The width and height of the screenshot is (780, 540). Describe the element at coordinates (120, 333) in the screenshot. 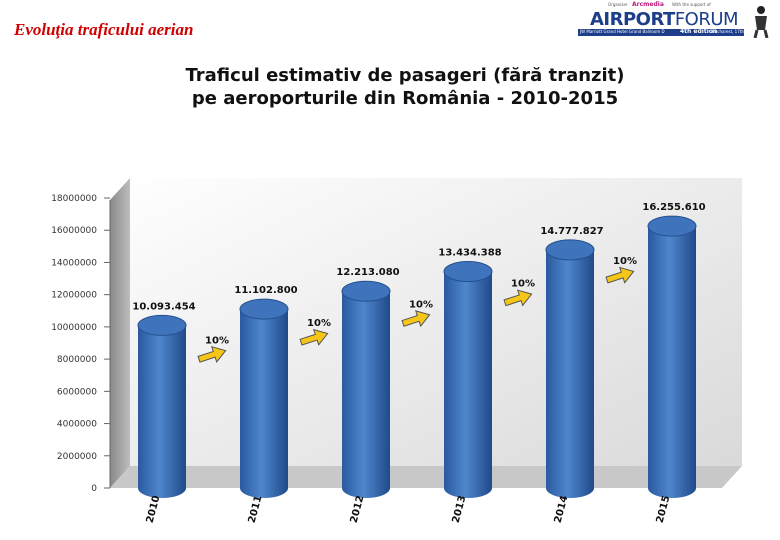

I see `chart-side-wall` at that location.